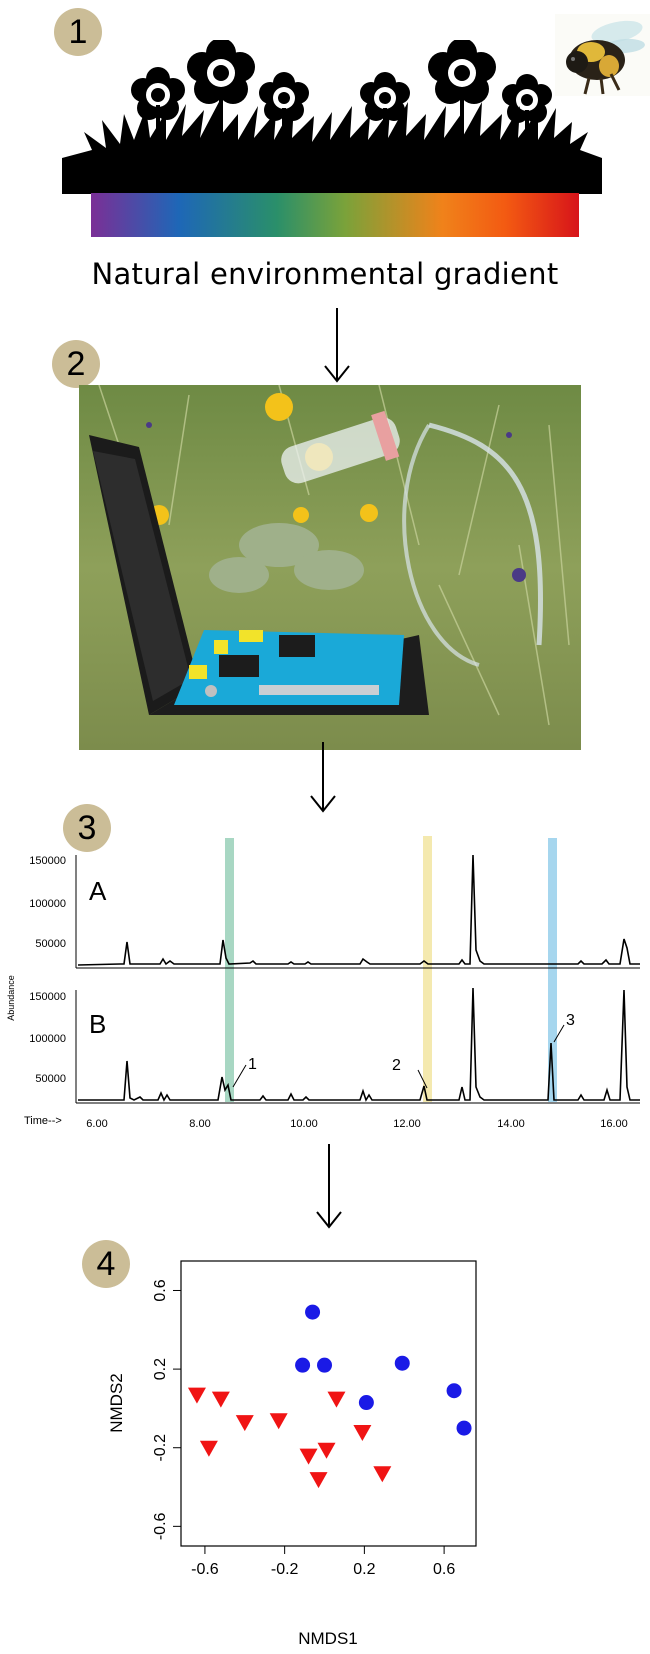  I want to click on sampling-device-case, so click(259, 575).